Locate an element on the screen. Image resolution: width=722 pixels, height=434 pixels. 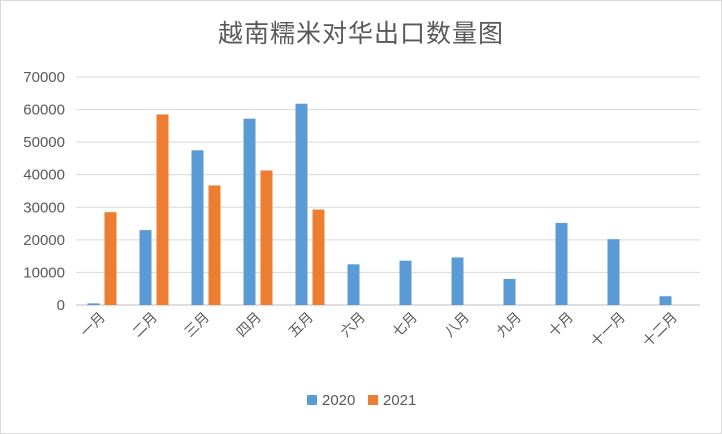
x-tick-label: 十一月 is located at coordinates (608, 330).